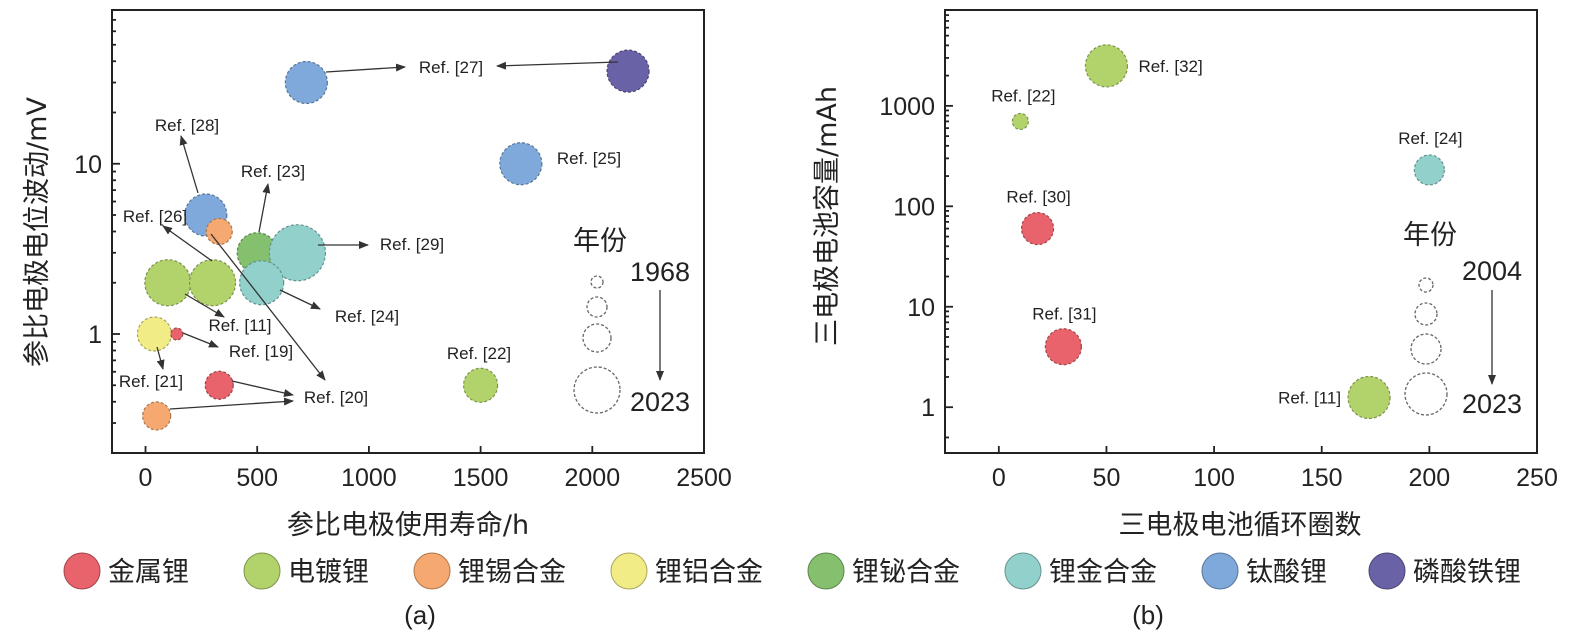  I want to click on legend-label: 锂锡合金, so click(512, 572).